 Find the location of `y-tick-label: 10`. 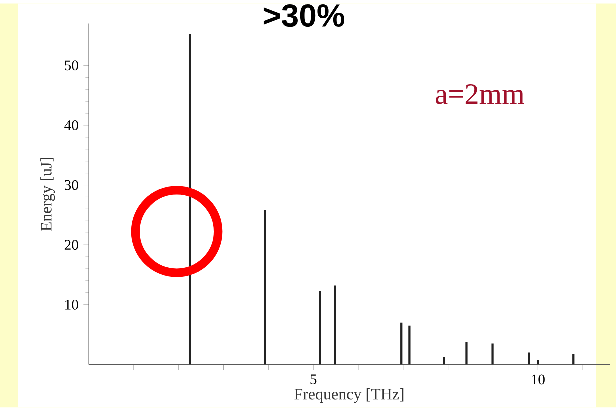

y-tick-label: 10 is located at coordinates (72, 305).